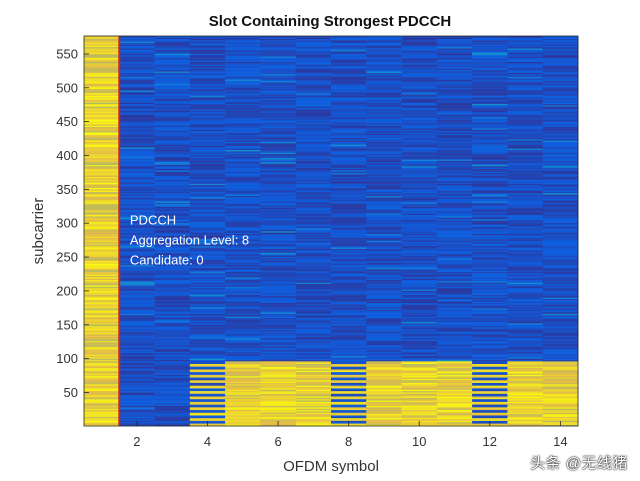  I want to click on x-tick-label: 4, so click(207, 441).